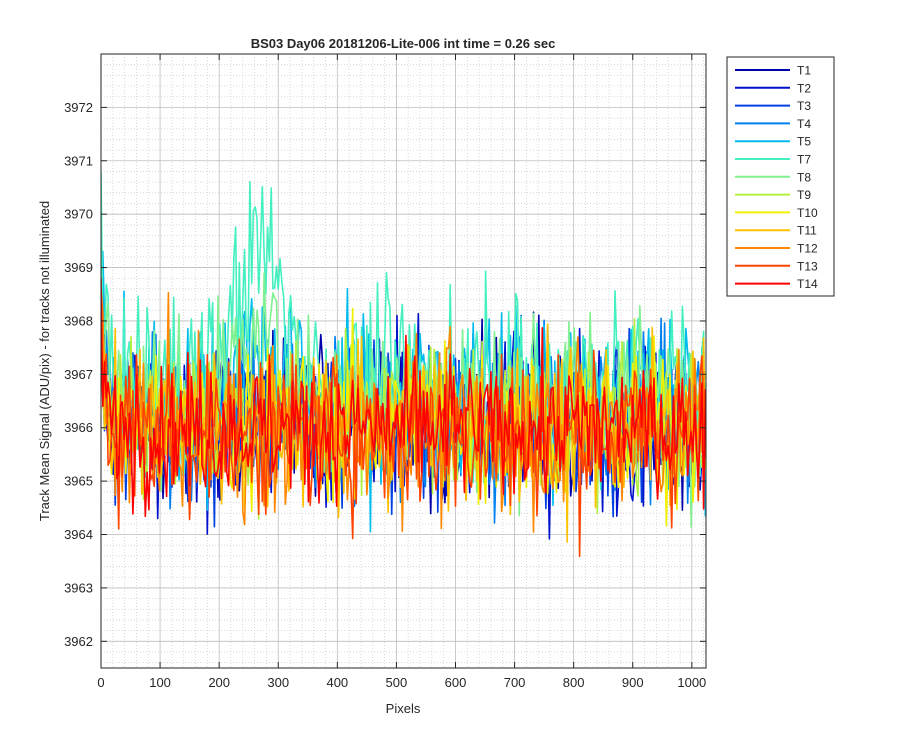 This screenshot has height=750, width=900. What do you see at coordinates (278, 682) in the screenshot?
I see `x-tick-label: 300` at bounding box center [278, 682].